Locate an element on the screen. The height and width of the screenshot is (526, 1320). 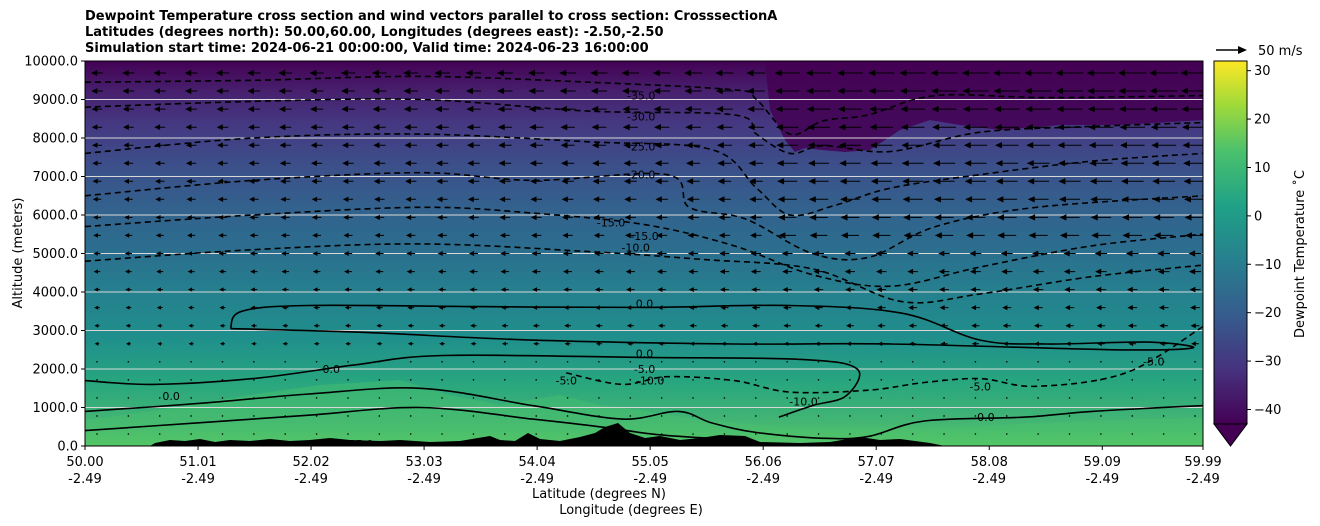
contour-label: 0.0 is located at coordinates (986, 417).